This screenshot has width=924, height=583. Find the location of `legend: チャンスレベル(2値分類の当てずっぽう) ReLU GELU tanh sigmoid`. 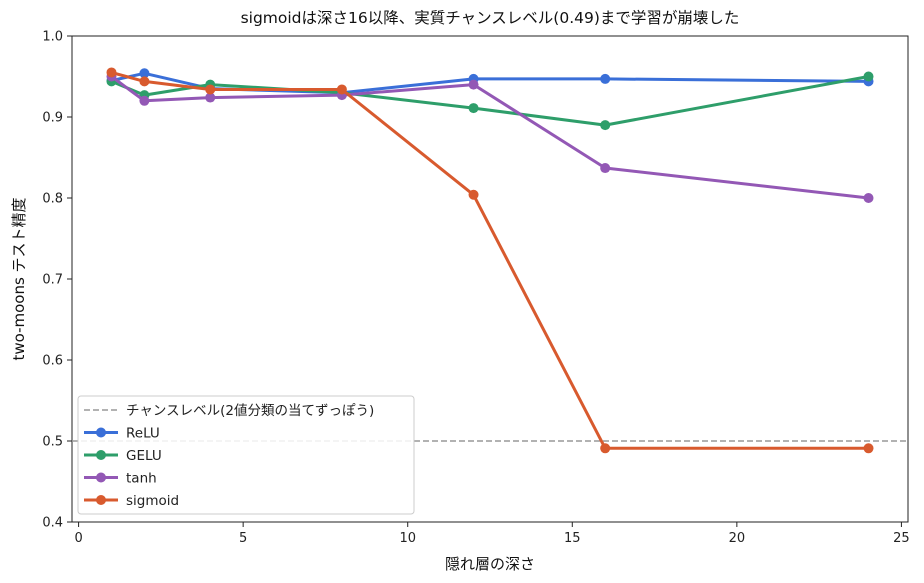

legend: チャンスレベル(2値分類の当てずっぽう) ReLU GELU tanh sigmoid is located at coordinates (246, 455).